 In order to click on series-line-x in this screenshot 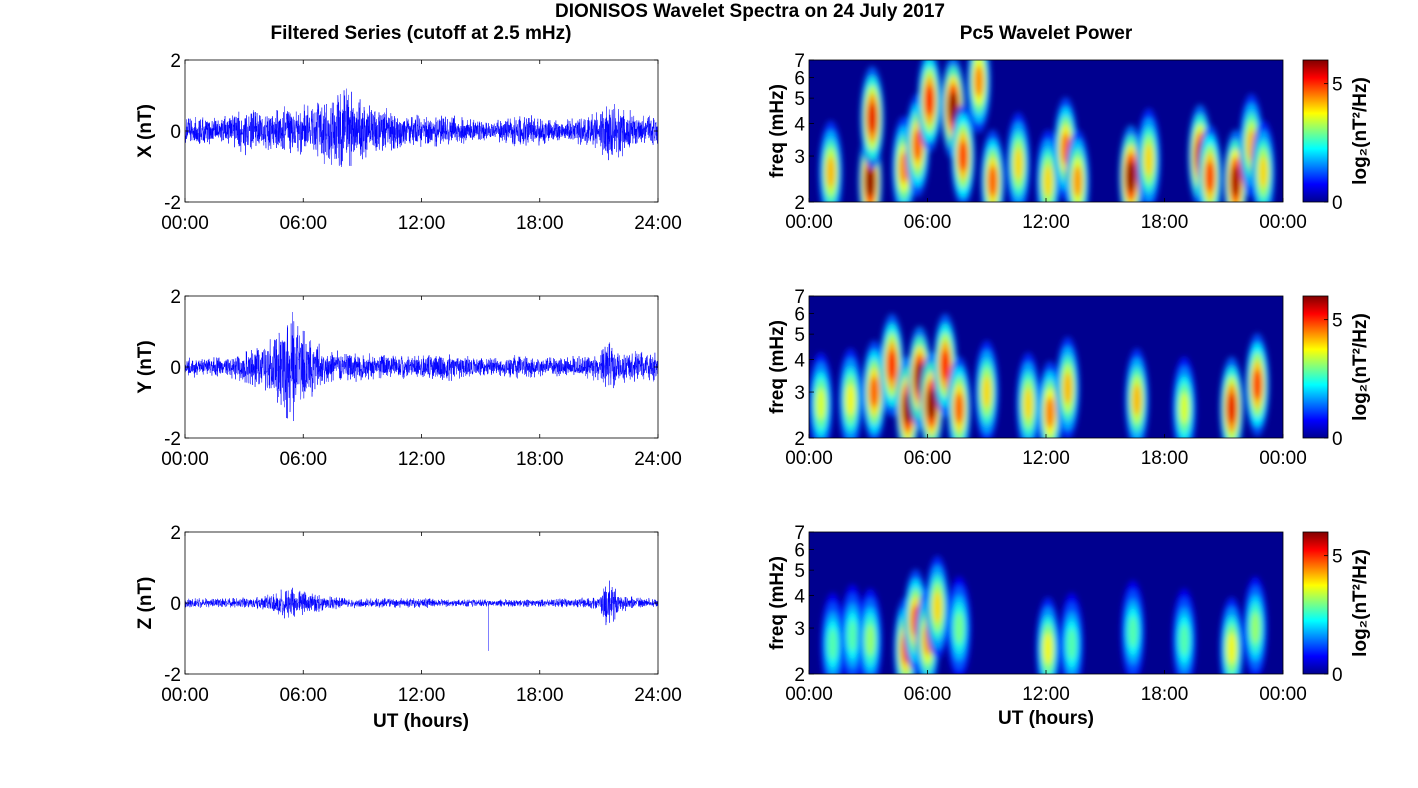, I will do `click(421, 127)`.